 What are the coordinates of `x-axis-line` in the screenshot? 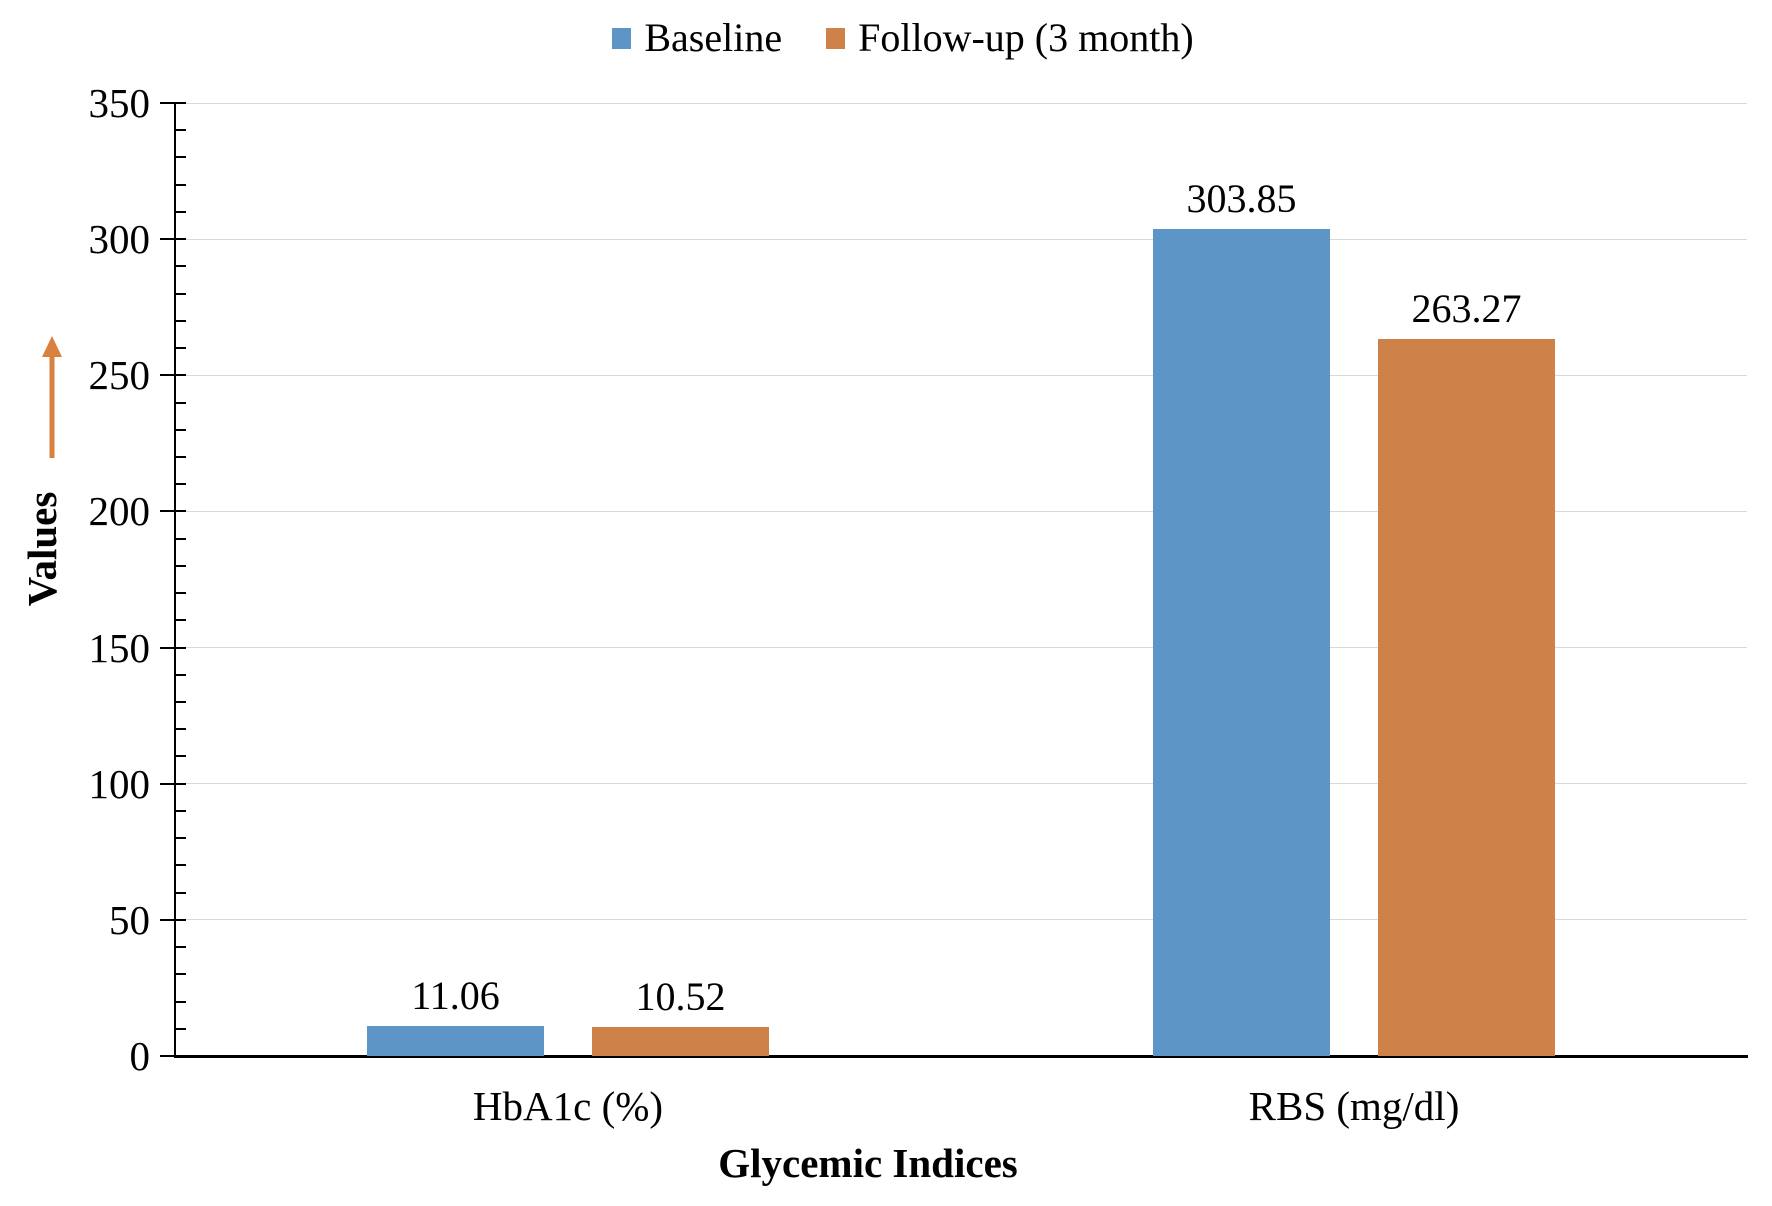 It's located at (961, 1056).